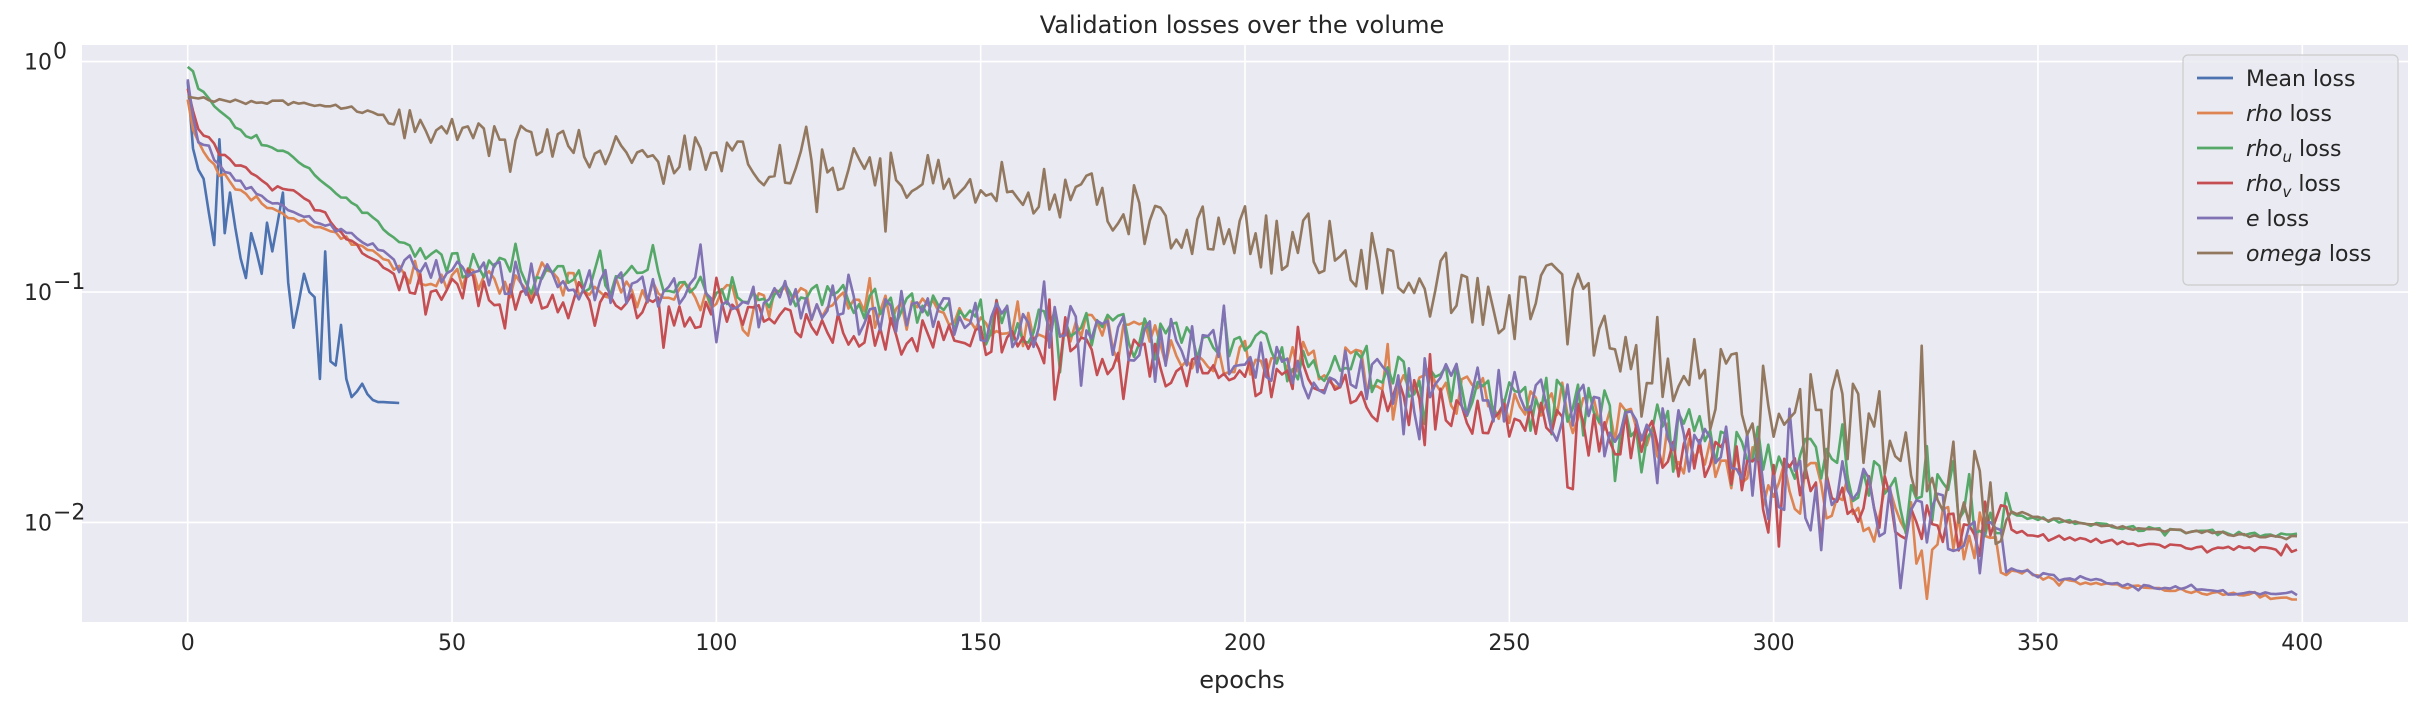 The width and height of the screenshot is (2420, 709). What do you see at coordinates (2293, 186) in the screenshot?
I see `legend-label: rhov loss` at bounding box center [2293, 186].